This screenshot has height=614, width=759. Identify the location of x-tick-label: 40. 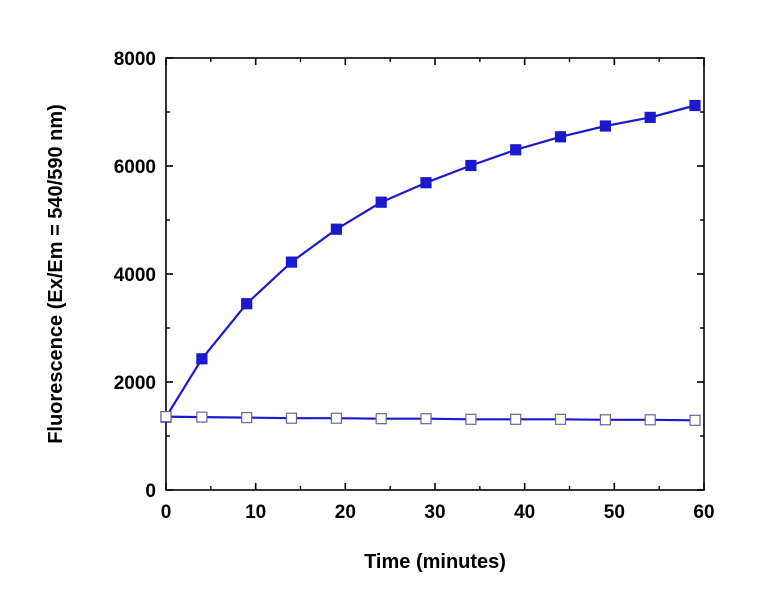
(524, 512).